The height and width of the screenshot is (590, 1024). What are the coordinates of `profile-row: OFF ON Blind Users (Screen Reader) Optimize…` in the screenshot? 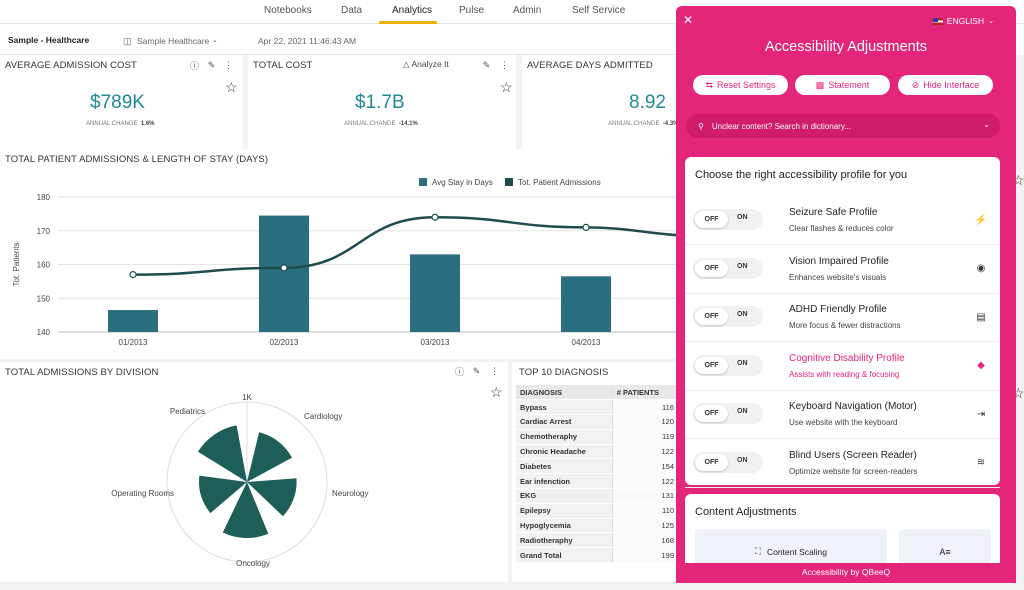 It's located at (842, 464).